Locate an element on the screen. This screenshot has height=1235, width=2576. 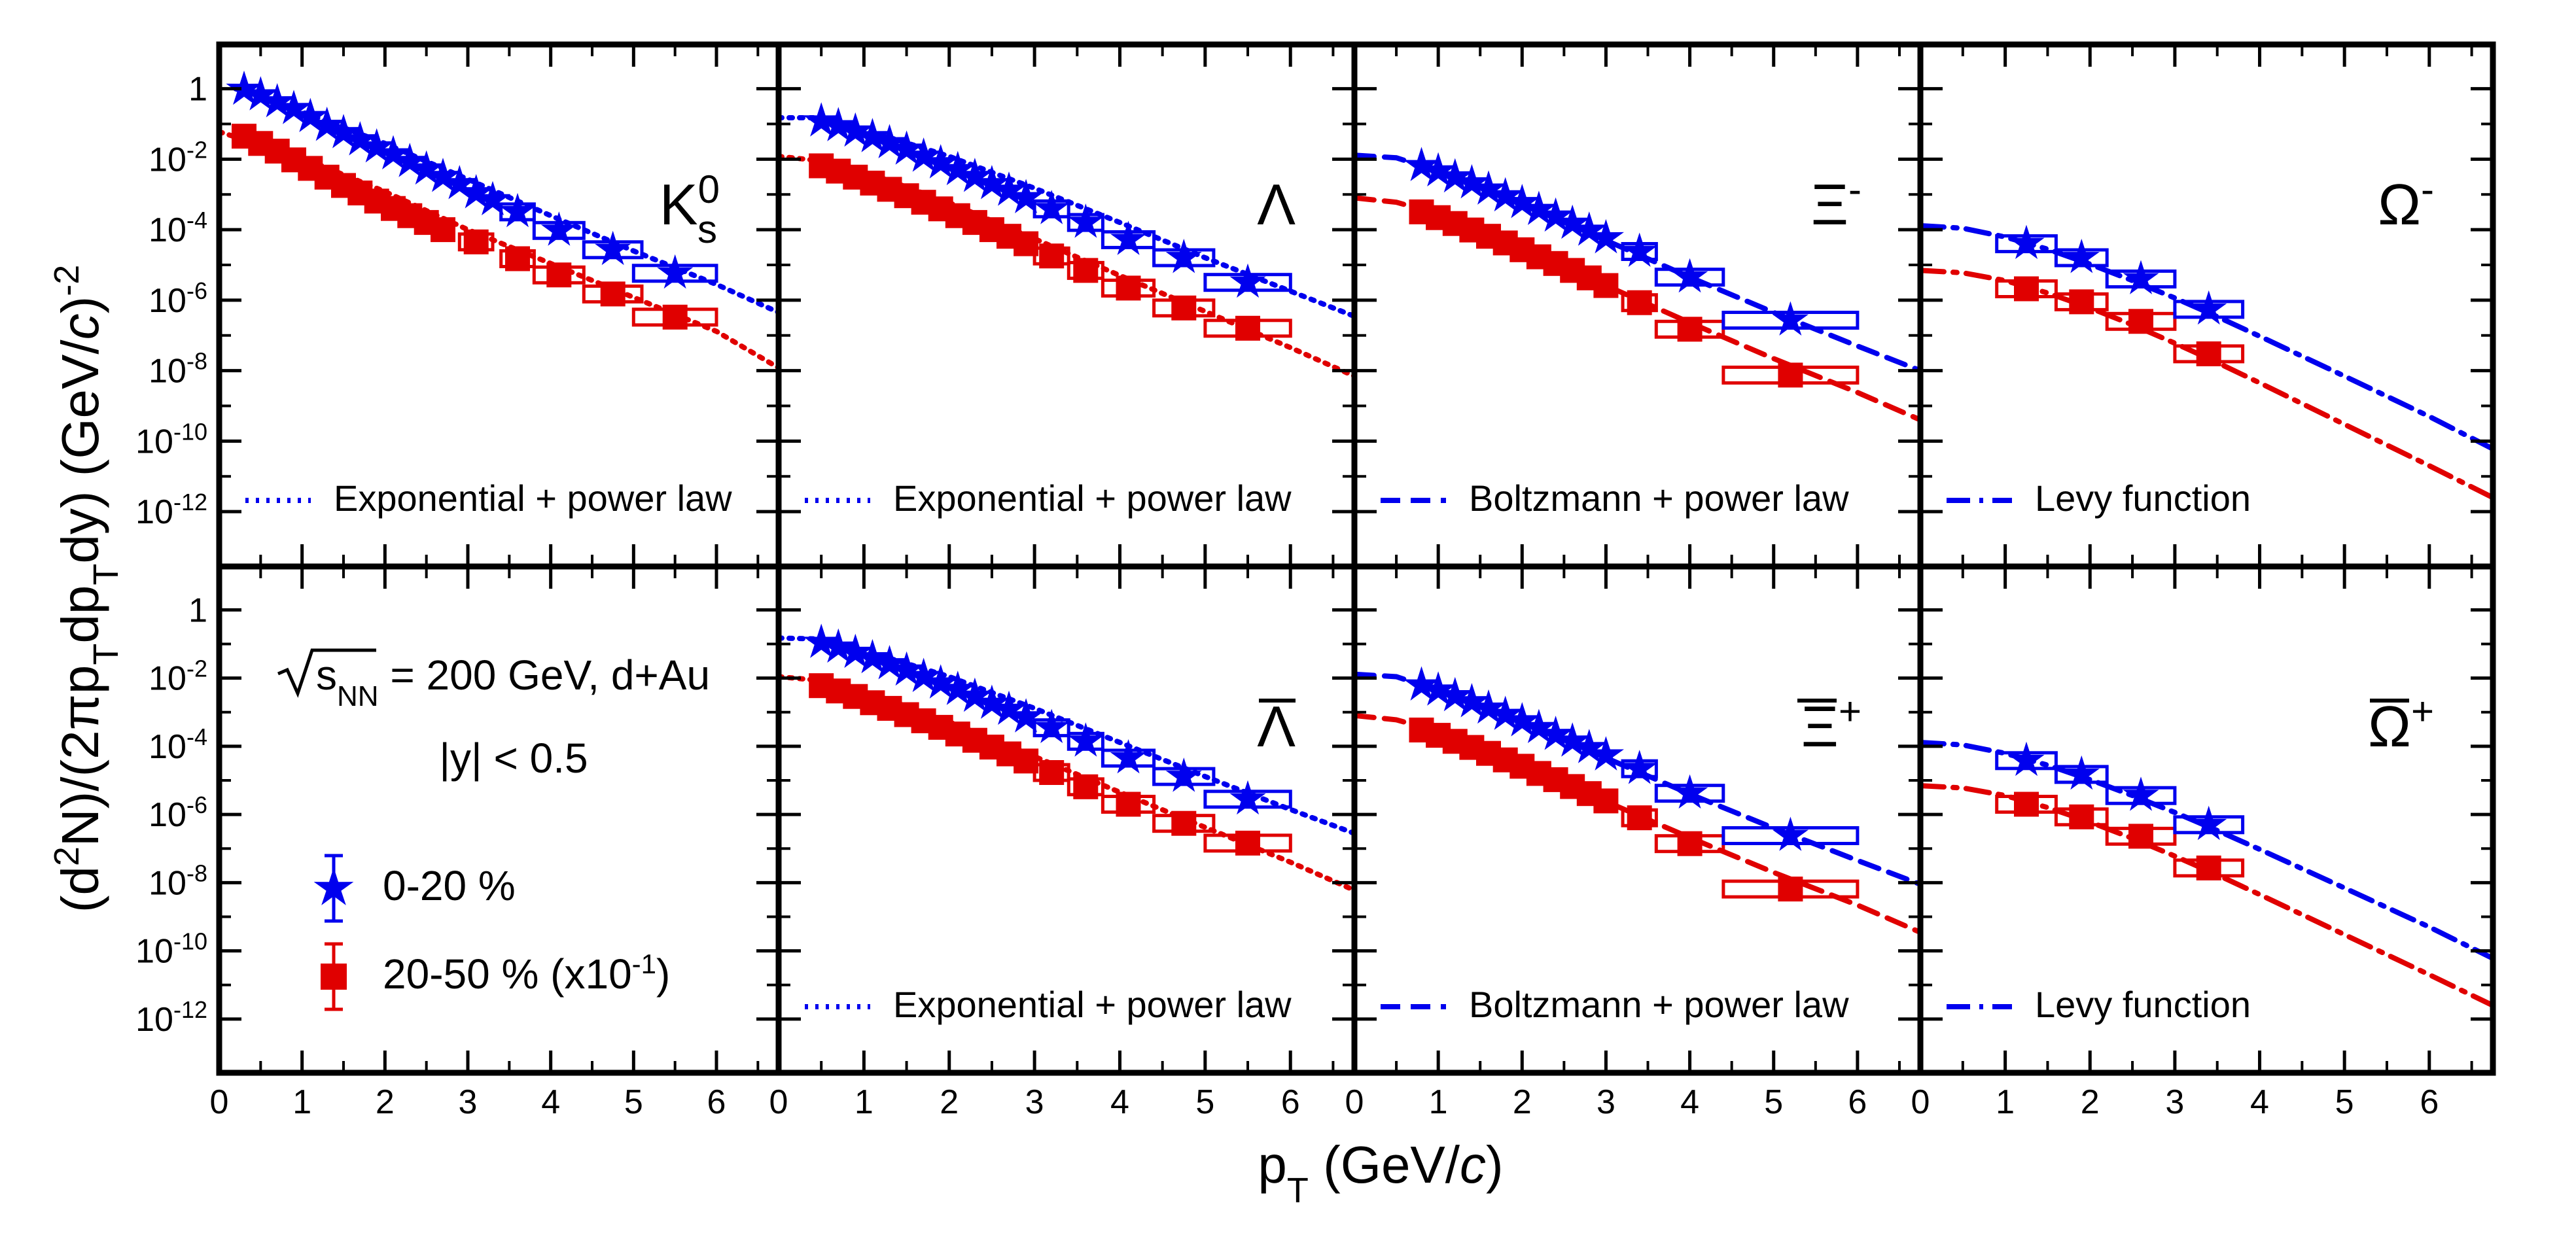
particle-charge: + is located at coordinates (1850, 711).